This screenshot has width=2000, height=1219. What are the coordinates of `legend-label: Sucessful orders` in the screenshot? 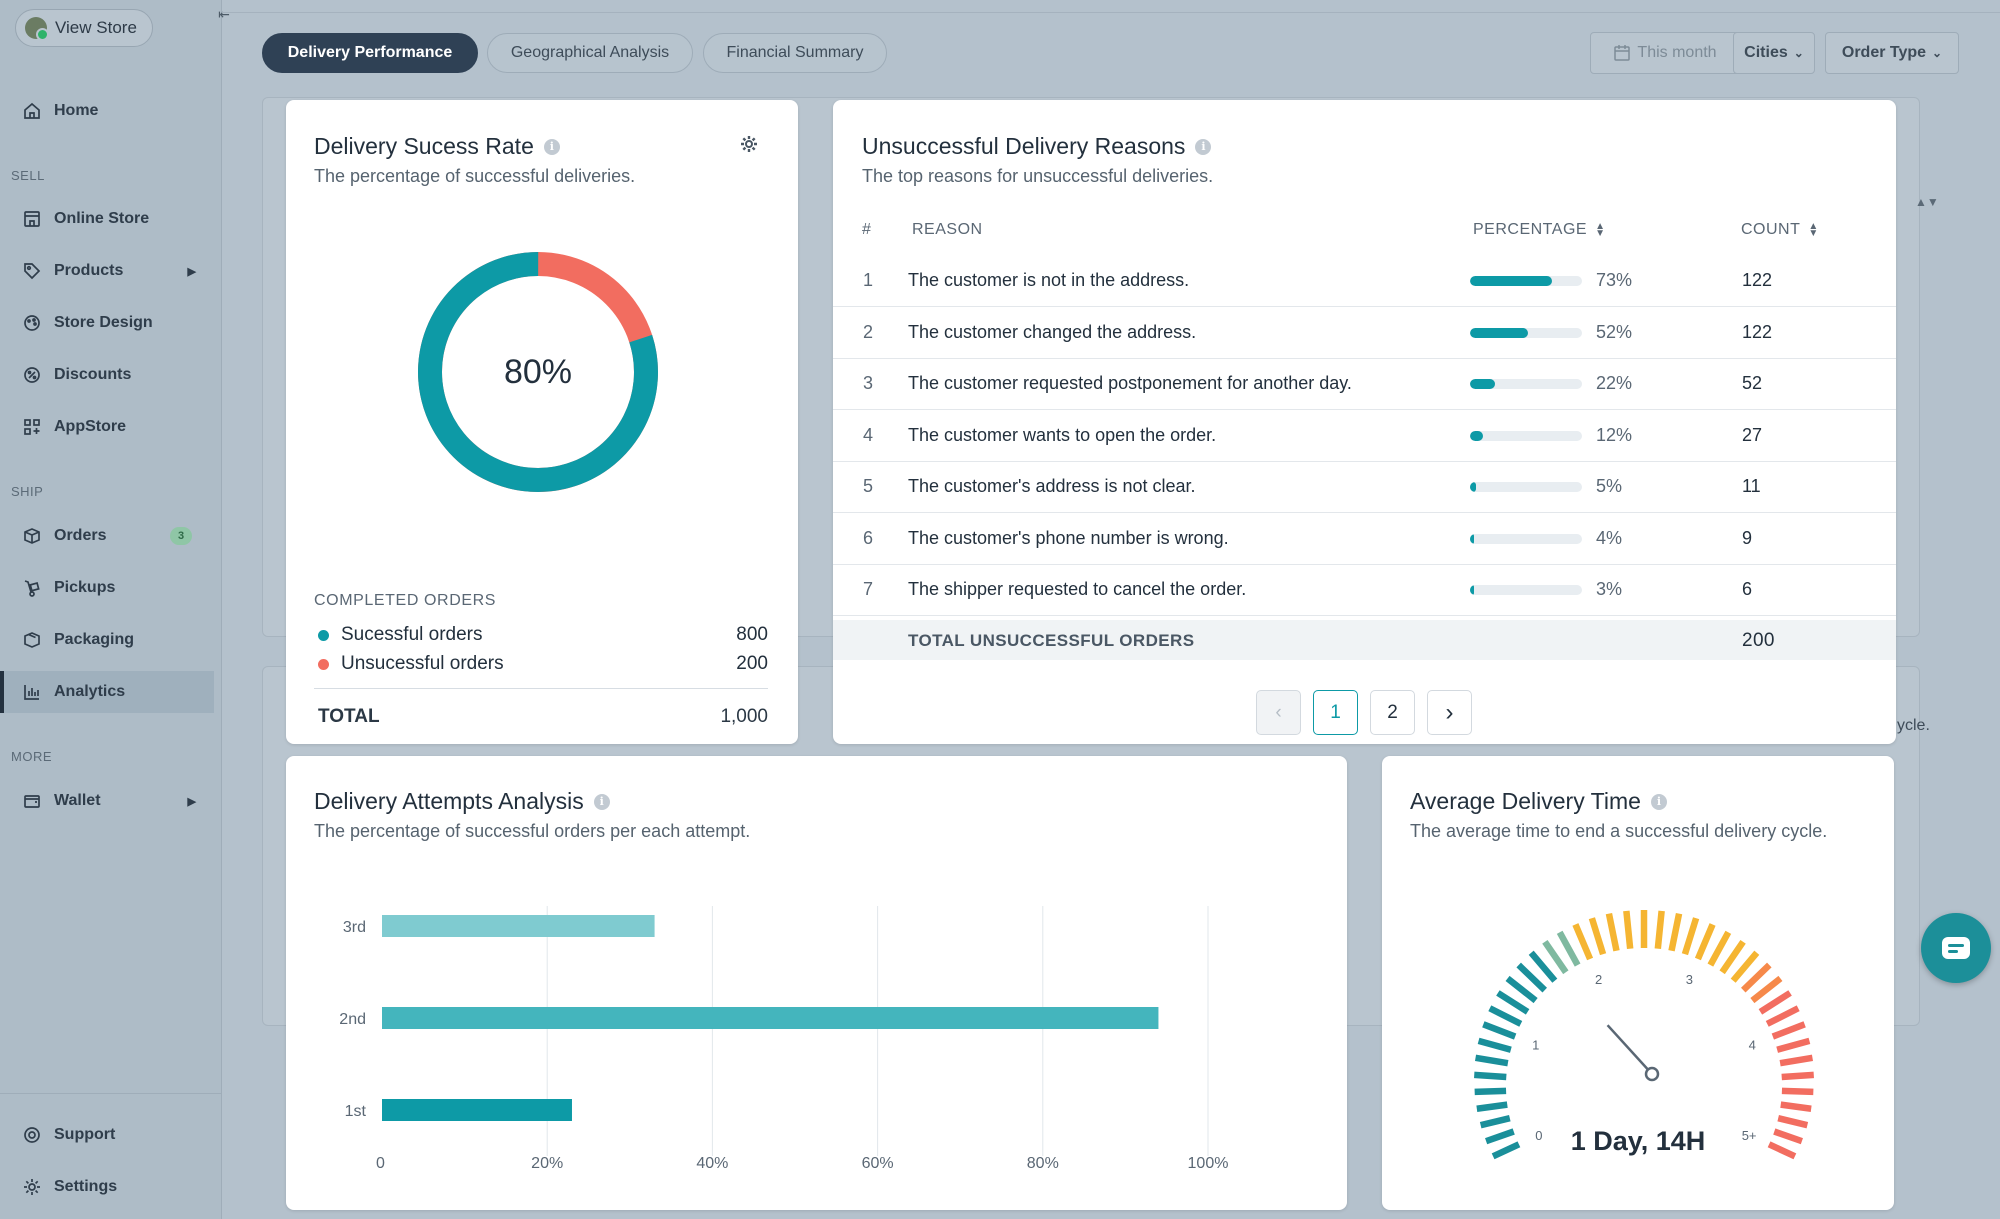 It's located at (412, 634).